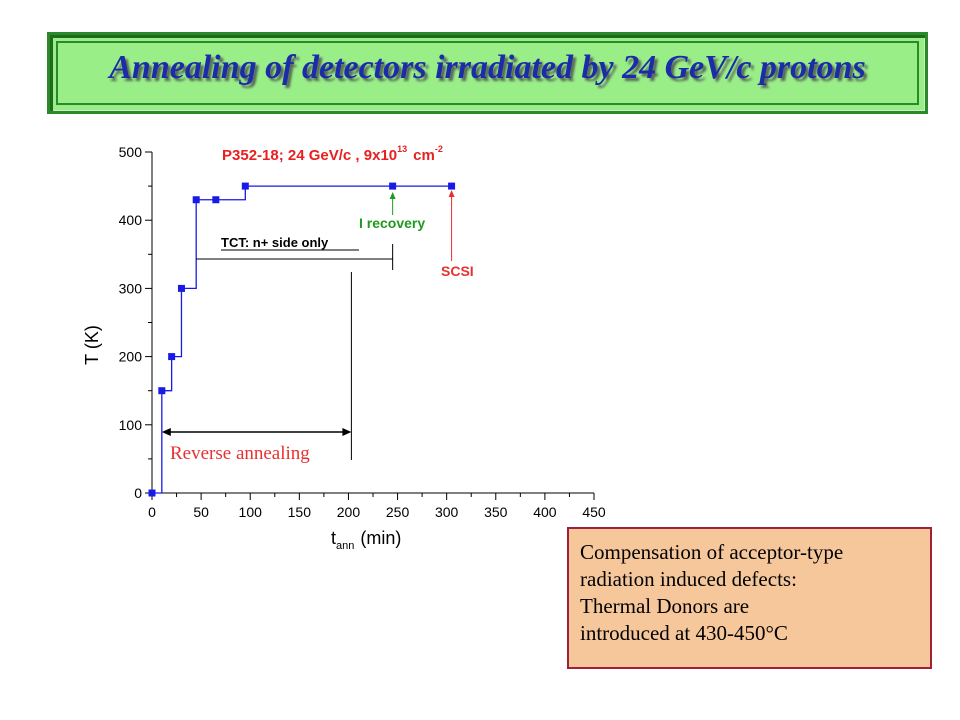 This screenshot has height=720, width=960. Describe the element at coordinates (347, 432) in the screenshot. I see `reverse-arrowhead-right` at that location.